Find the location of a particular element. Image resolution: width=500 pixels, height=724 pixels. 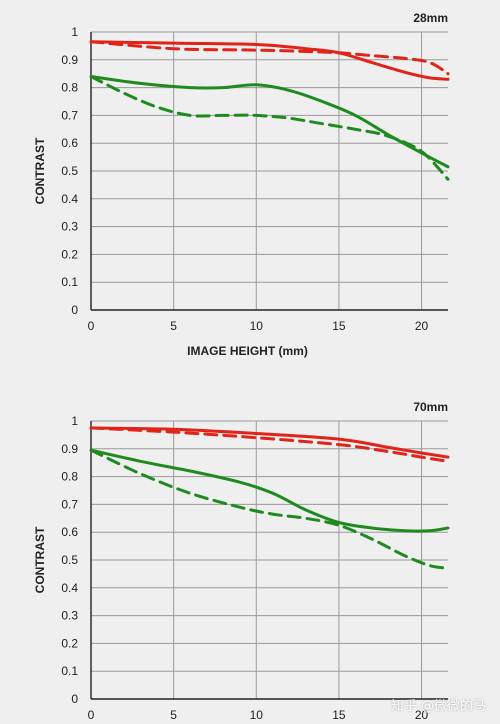

chart-title: 70mm is located at coordinates (430, 407).